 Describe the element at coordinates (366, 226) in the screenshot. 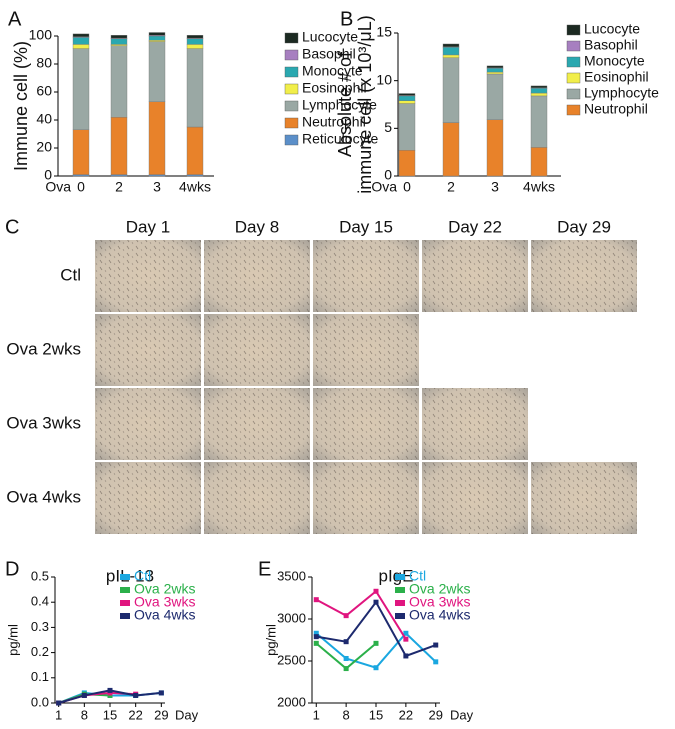

I see `column-label: Day 15` at that location.